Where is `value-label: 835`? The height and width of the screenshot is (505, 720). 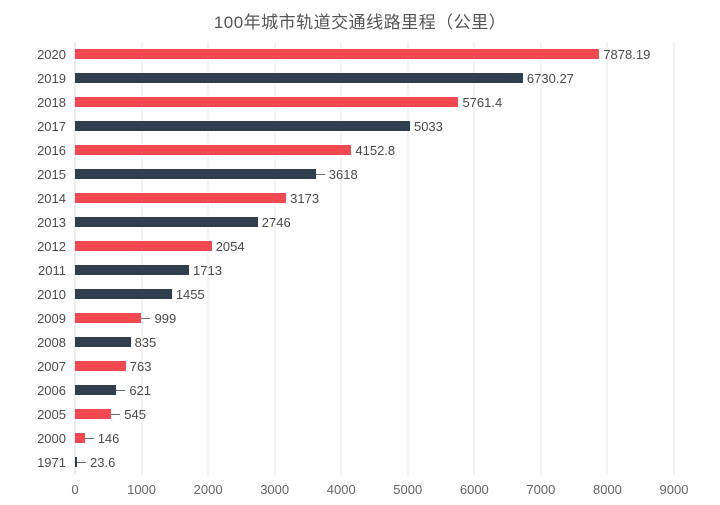
value-label: 835 is located at coordinates (145, 342).